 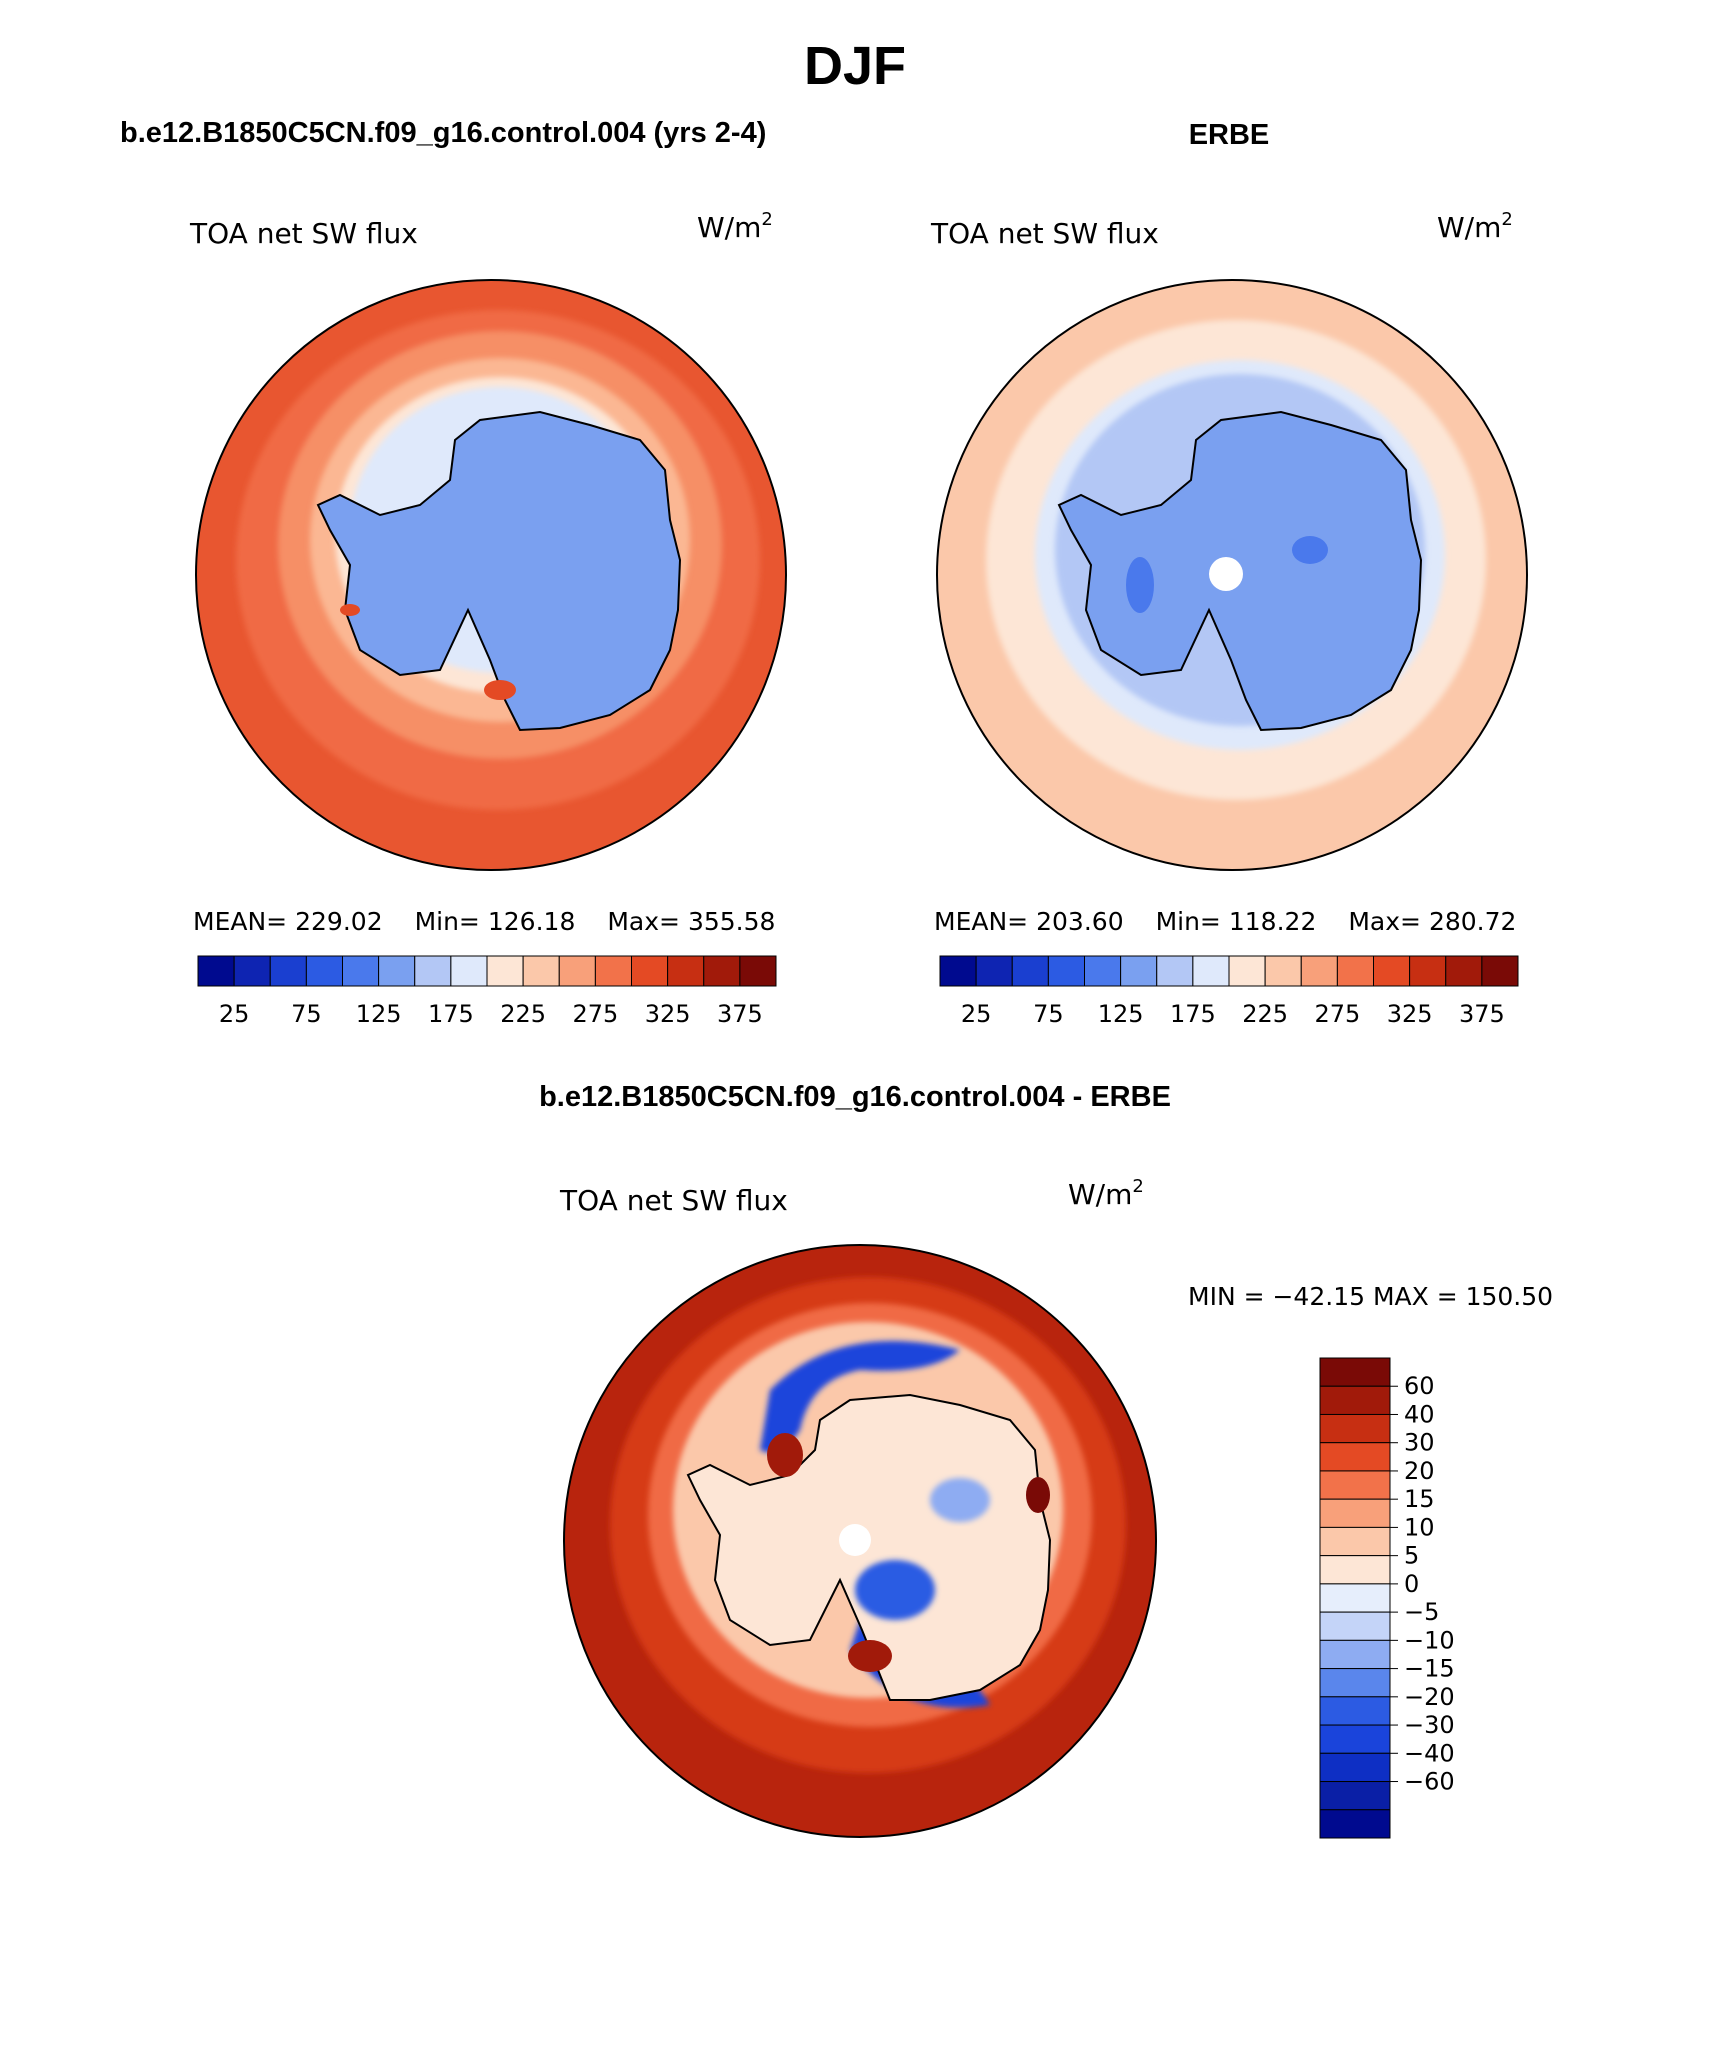 I want to click on diff-colorbar-tick-label: −5, so click(x=1421, y=1612).